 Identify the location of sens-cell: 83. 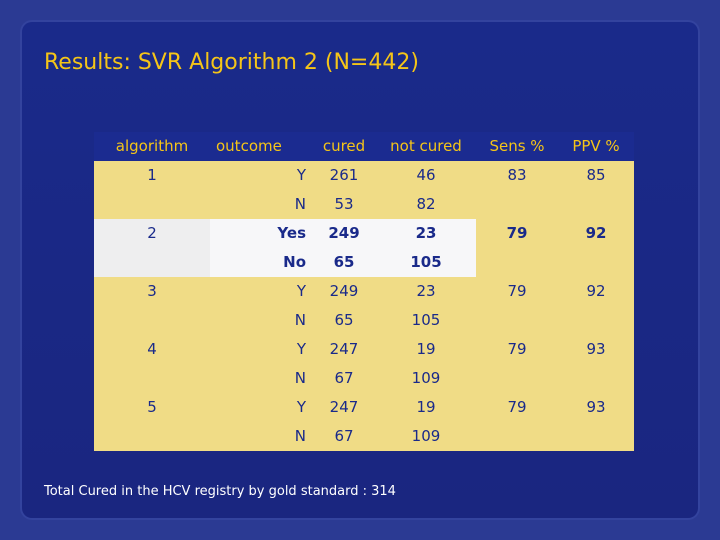
(517, 175).